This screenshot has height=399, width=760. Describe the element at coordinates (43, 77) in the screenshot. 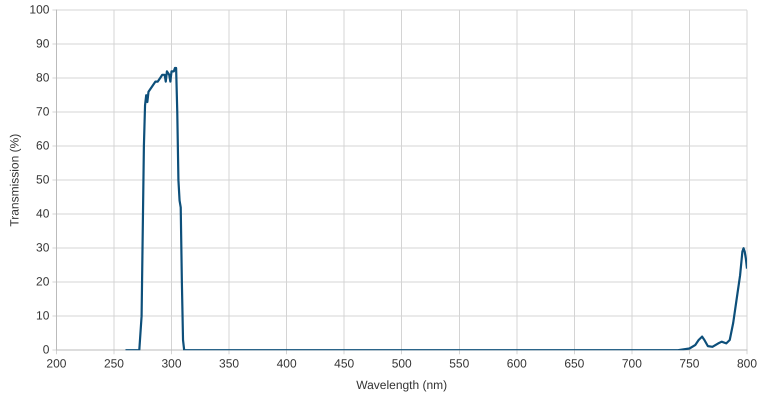

I see `y-tick-label: 80` at that location.